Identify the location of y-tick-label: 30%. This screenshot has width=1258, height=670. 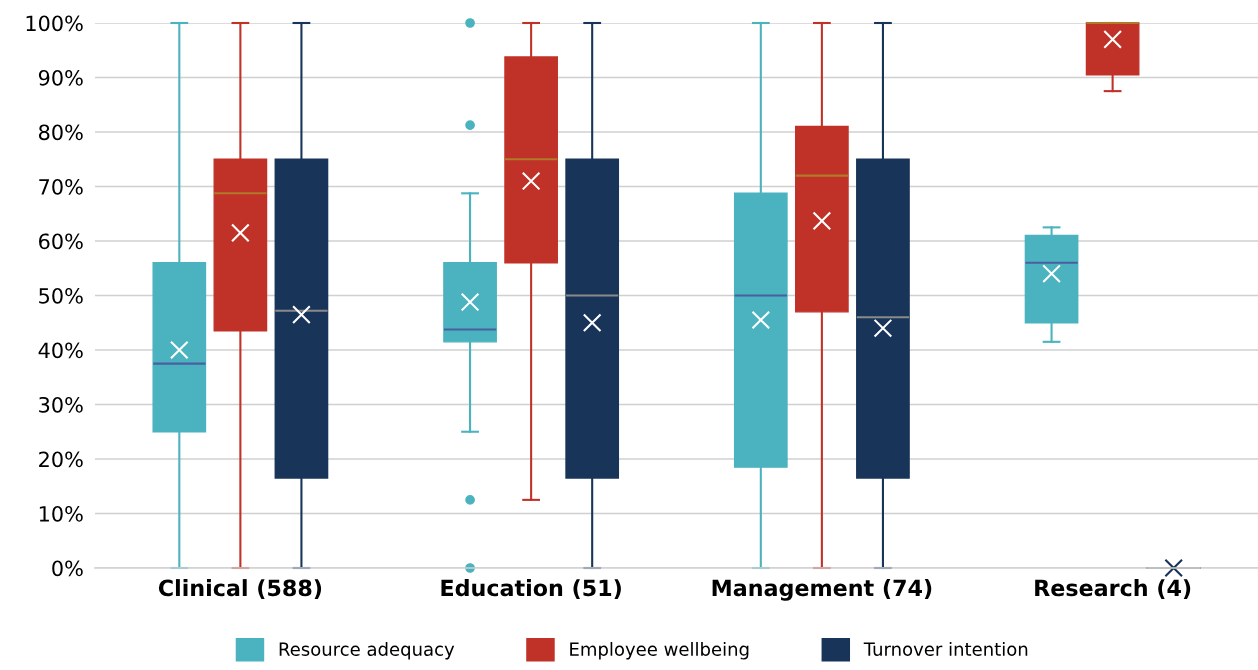
(61, 404).